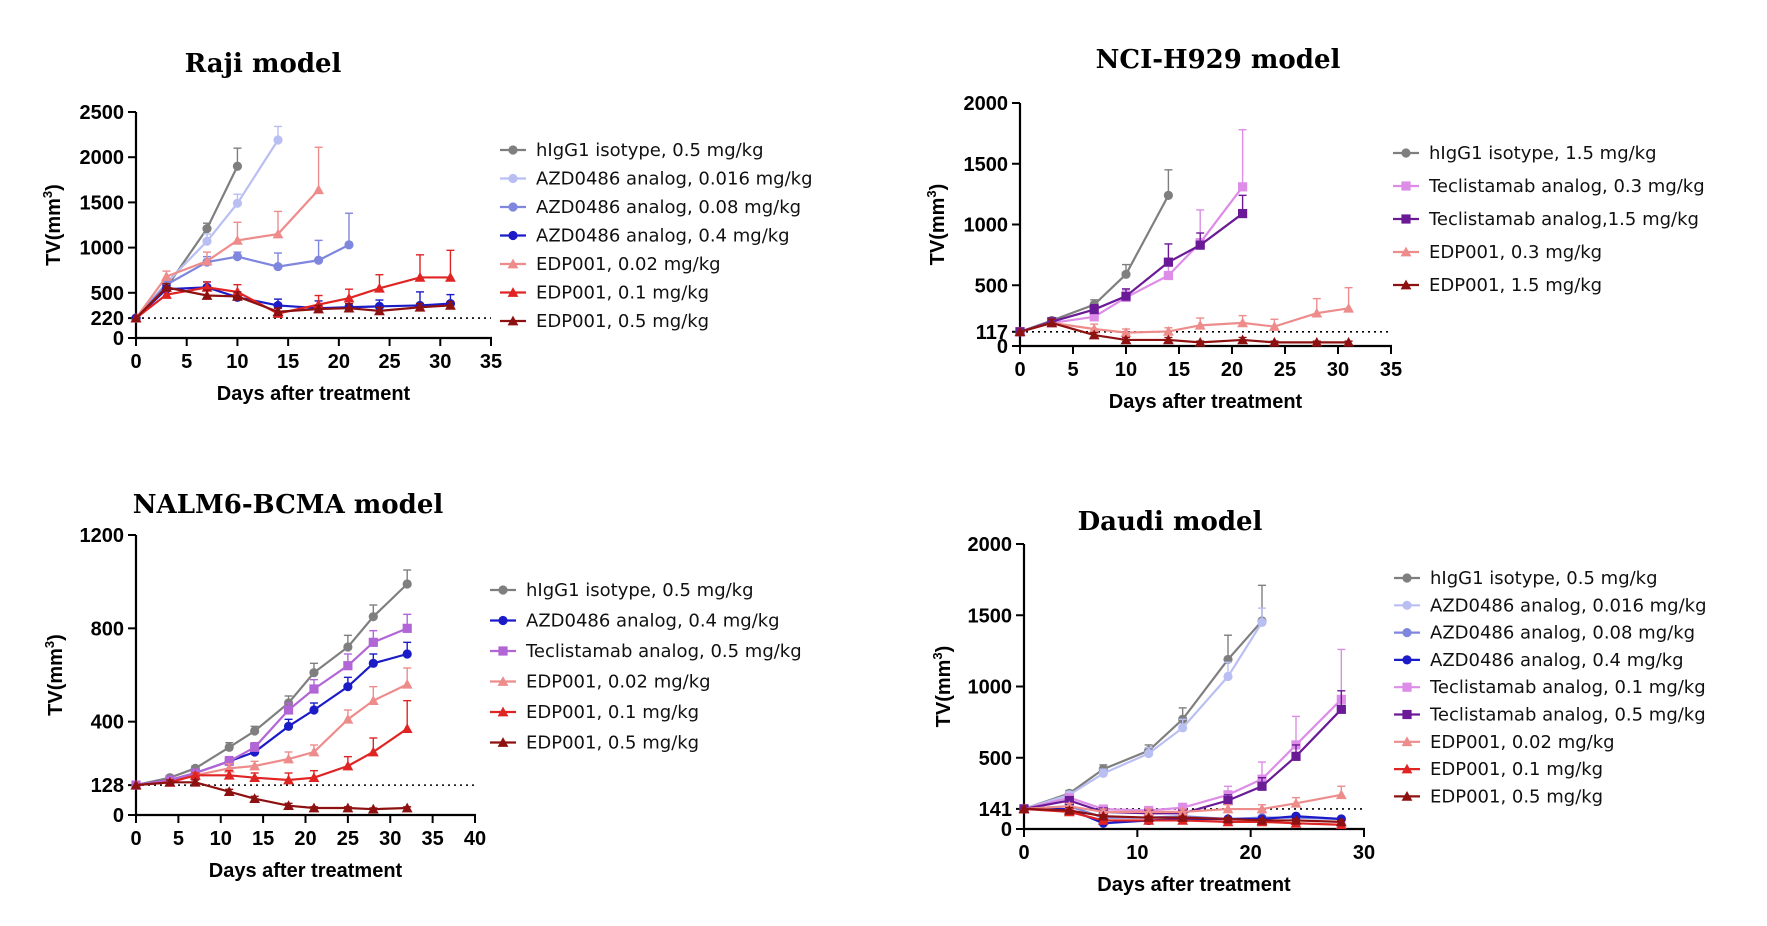 This screenshot has height=926, width=1767. I want to click on legend-entry: EDP001, 0.3 mg/kg, so click(1497, 252).